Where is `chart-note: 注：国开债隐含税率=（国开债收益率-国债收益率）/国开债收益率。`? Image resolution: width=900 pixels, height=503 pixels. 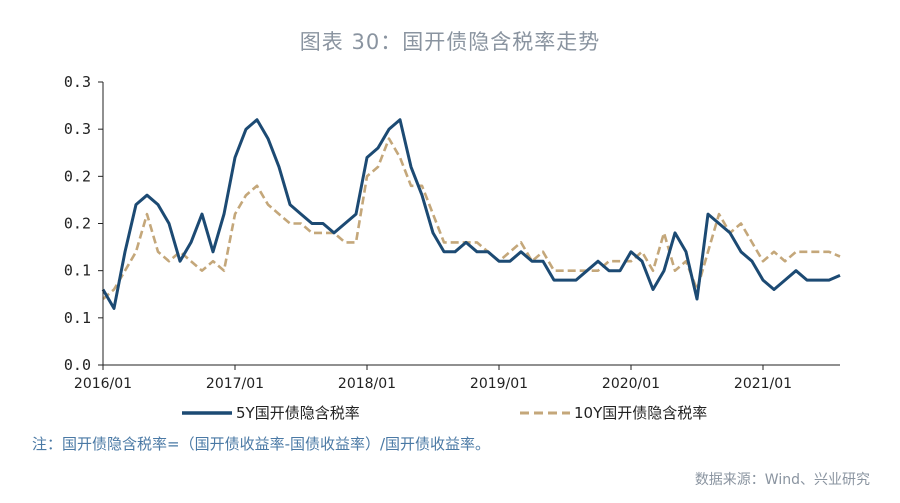
chart-note: 注：国开债隐含税率=（国开债收益率-国债收益率）/国开债收益率。 is located at coordinates (261, 444).